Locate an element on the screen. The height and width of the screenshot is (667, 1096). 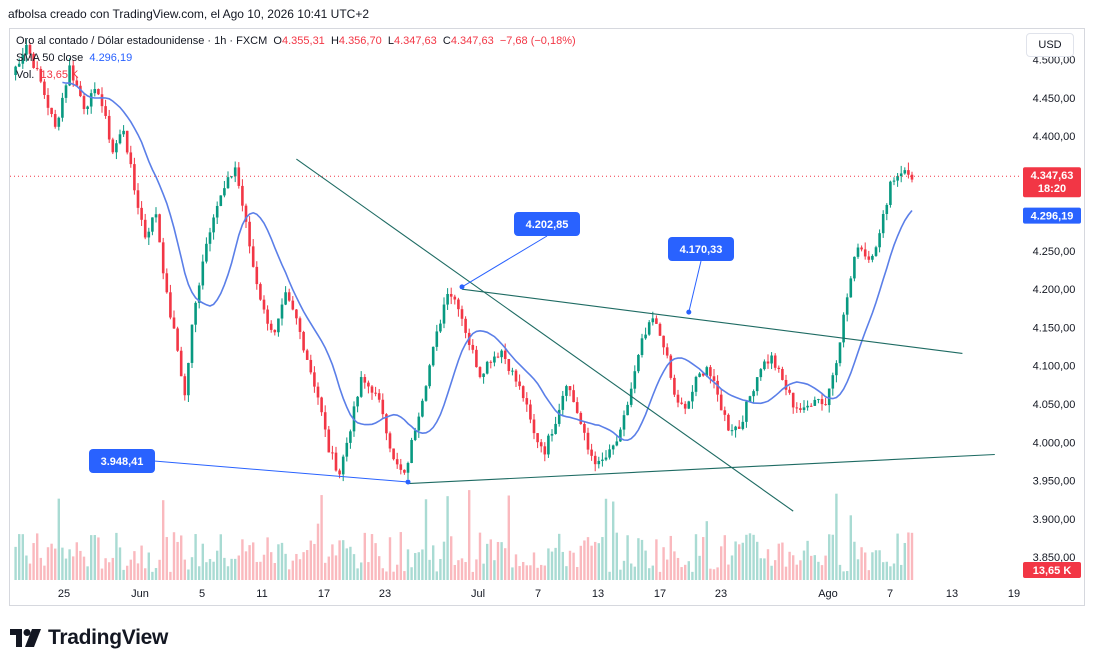
currency-button: USD is located at coordinates (1050, 45).